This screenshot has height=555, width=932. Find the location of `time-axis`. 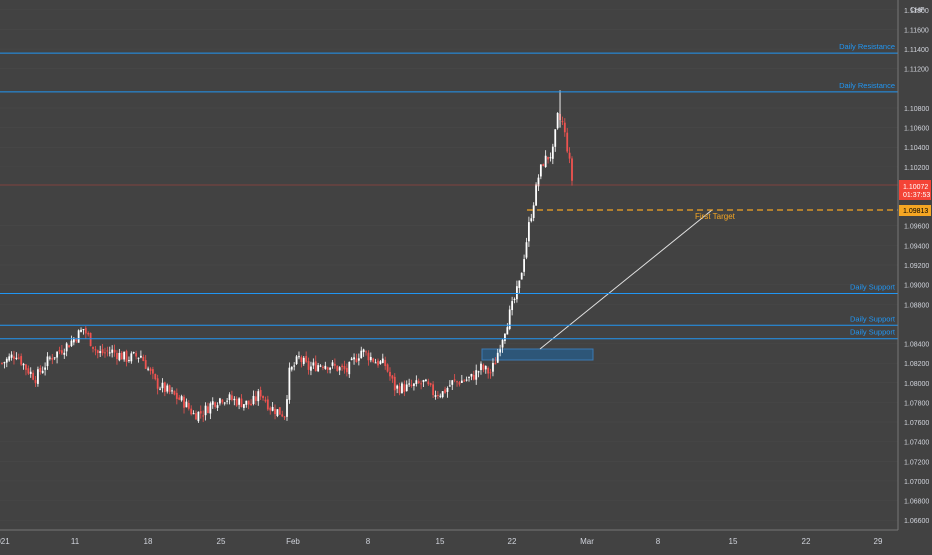

time-axis is located at coordinates (466, 540).